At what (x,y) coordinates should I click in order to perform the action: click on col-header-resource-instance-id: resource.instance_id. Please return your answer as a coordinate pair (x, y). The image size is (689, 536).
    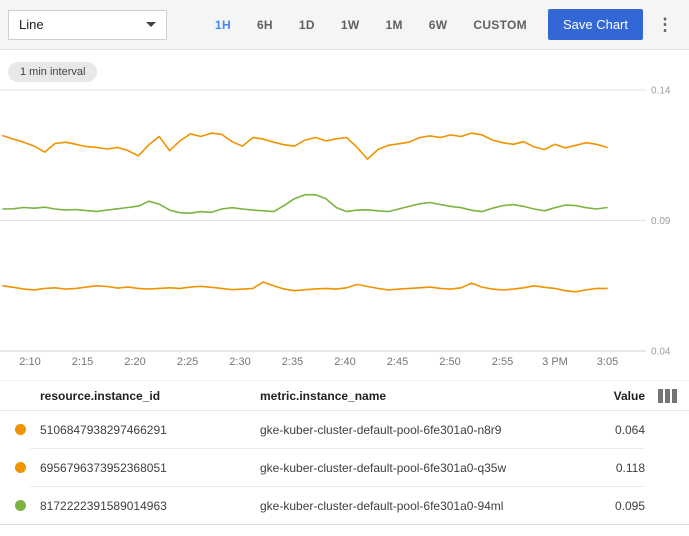
    Looking at the image, I should click on (100, 395).